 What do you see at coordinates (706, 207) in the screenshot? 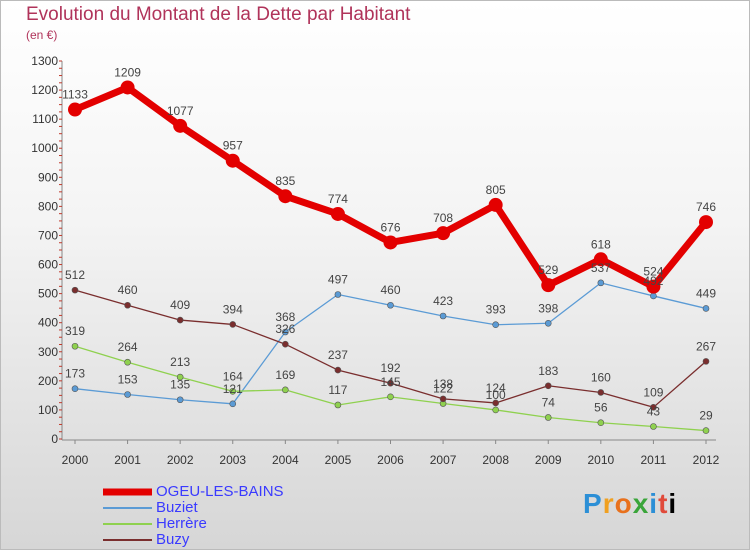
I see `data-label: 746` at bounding box center [706, 207].